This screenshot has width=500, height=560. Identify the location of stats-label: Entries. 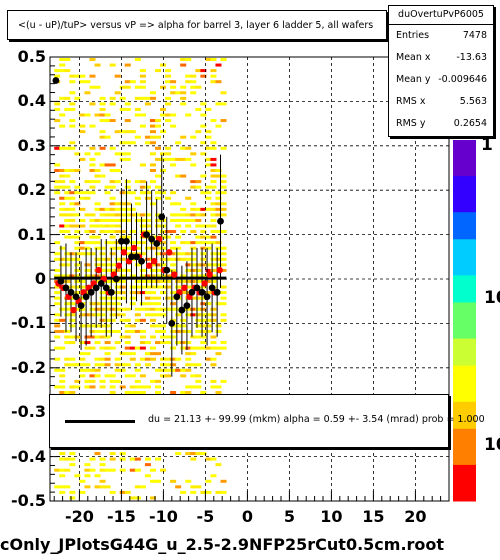
(413, 35).